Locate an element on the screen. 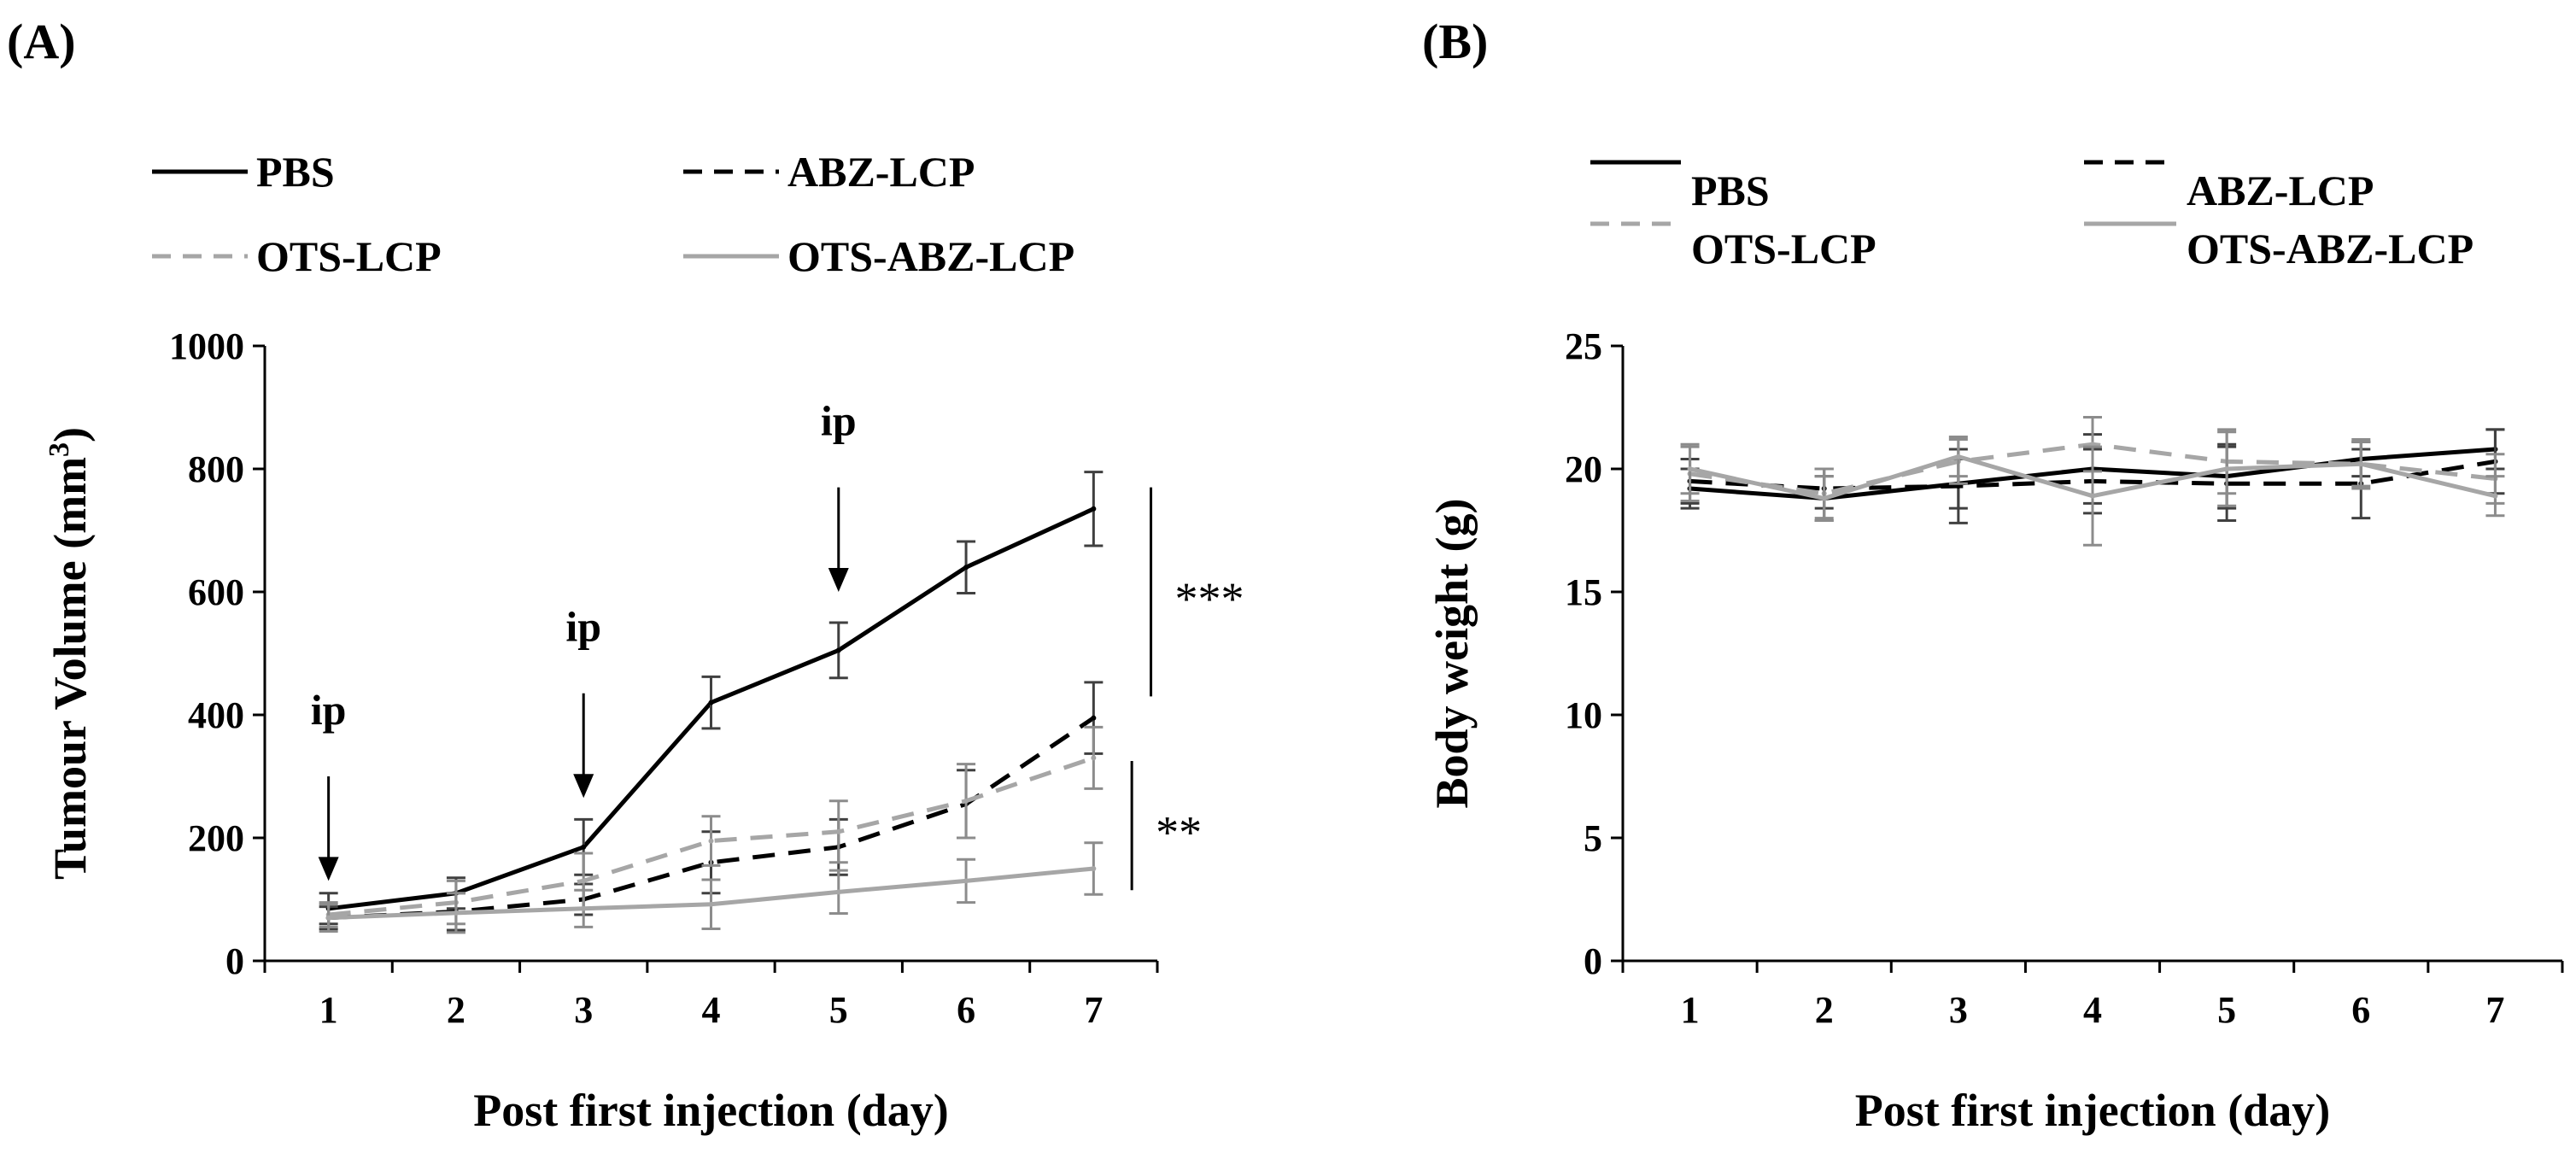 This screenshot has width=2576, height=1159. significance-marker: ** is located at coordinates (1166, 826).